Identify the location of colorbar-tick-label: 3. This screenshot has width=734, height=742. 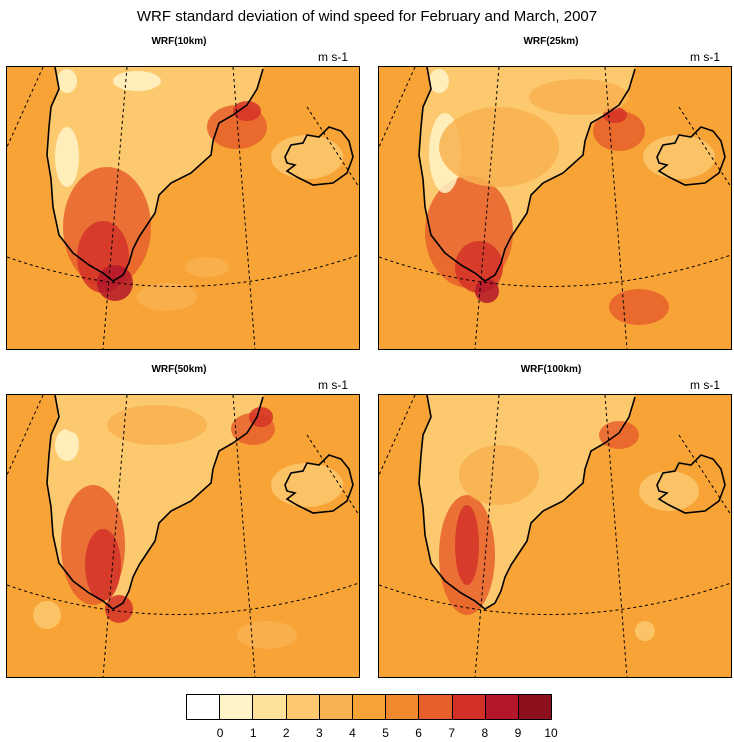
(319, 733).